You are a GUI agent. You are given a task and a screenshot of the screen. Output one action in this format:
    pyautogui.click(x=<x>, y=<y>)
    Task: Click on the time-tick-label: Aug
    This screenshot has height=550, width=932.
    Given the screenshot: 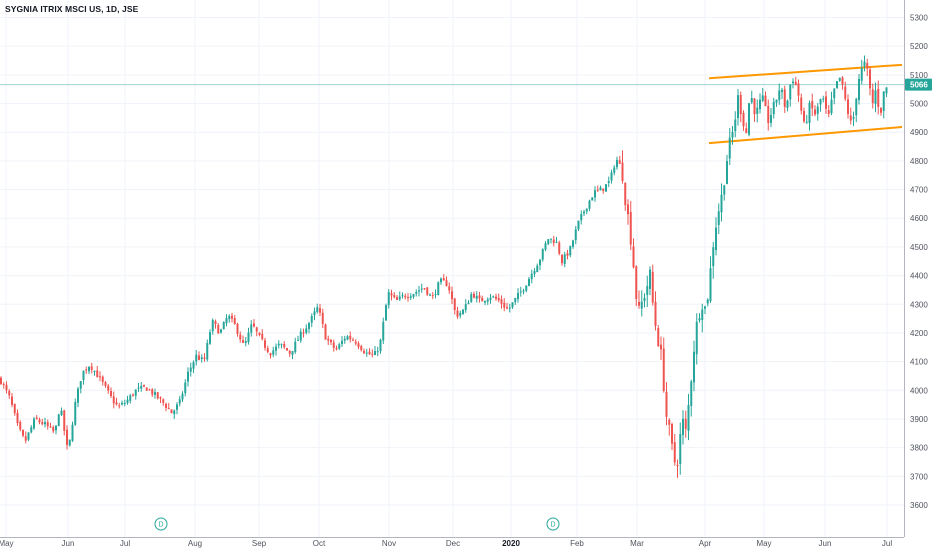 What is the action you would take?
    pyautogui.click(x=195, y=543)
    